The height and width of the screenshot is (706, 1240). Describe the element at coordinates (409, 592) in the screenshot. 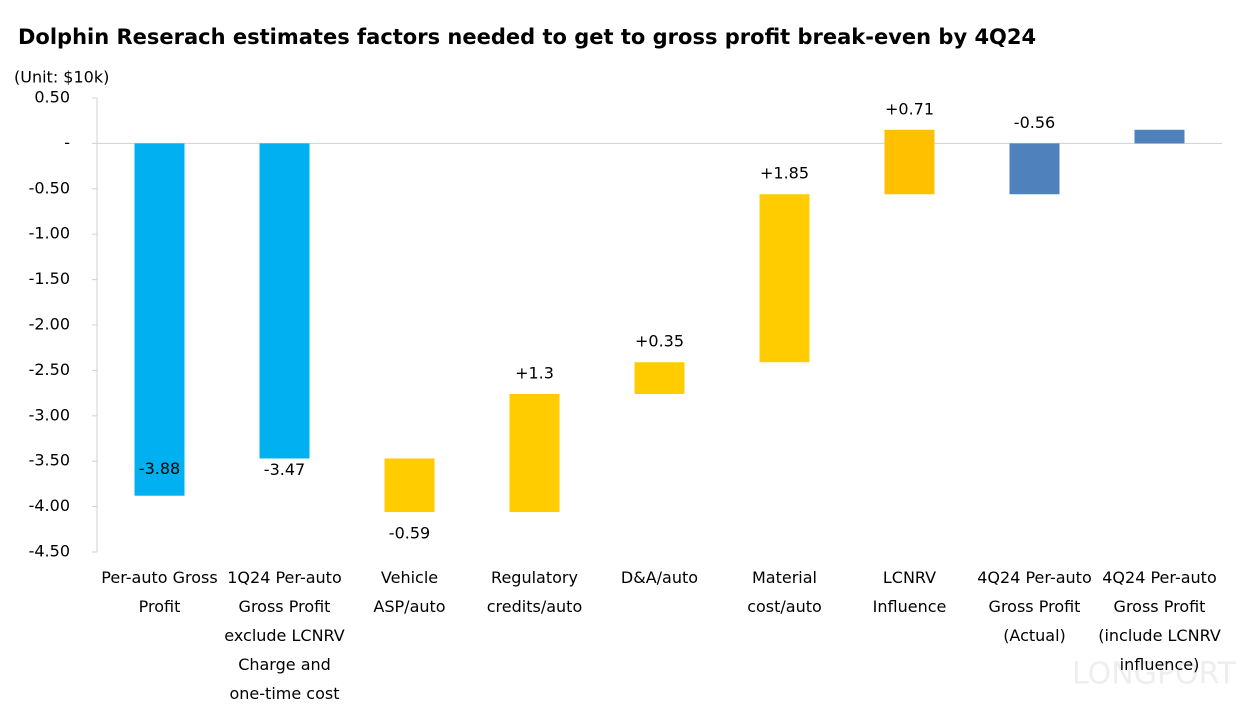

I see `x-tick-label: Vehicle ASP/auto` at that location.